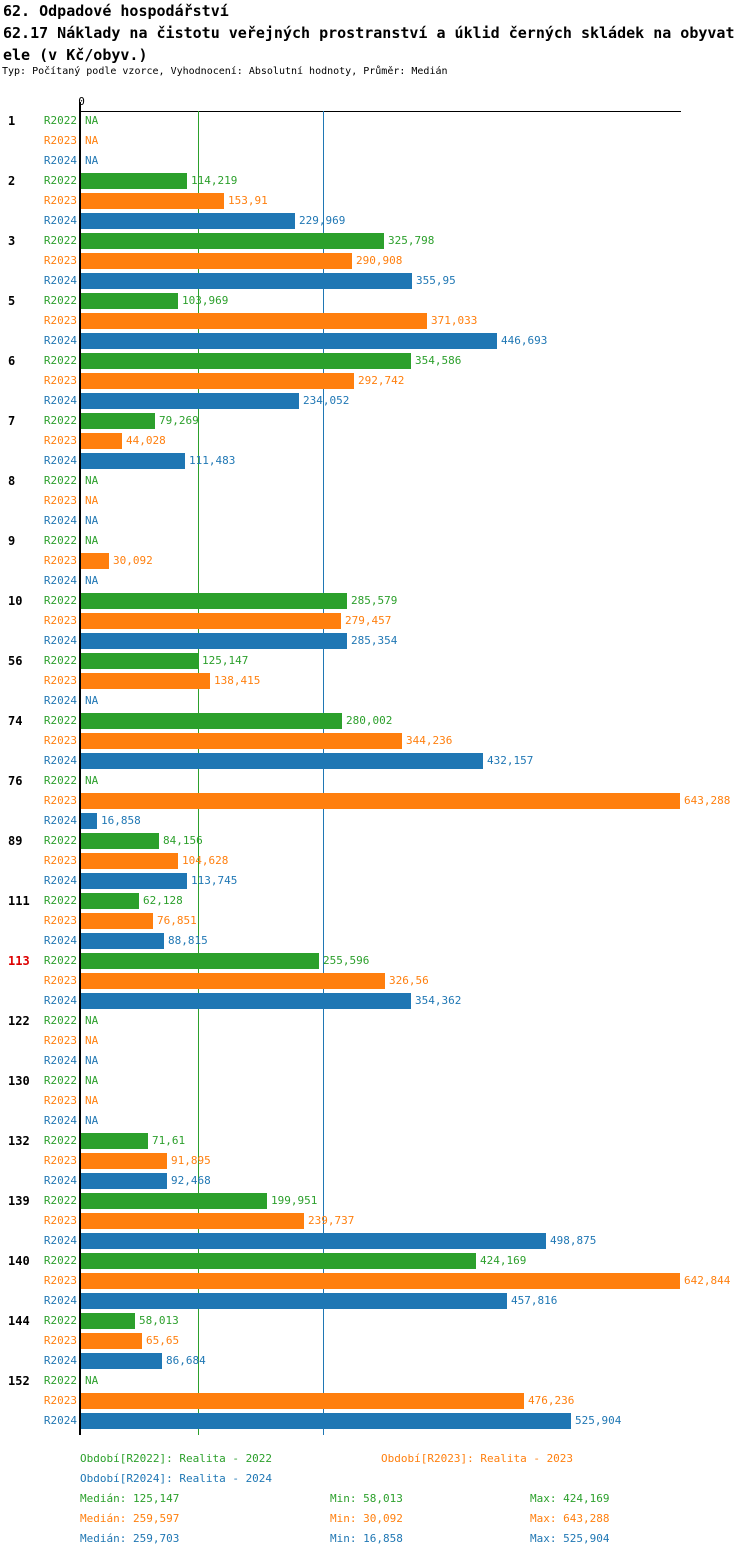 The height and width of the screenshot is (1554, 750). What do you see at coordinates (15, 661) in the screenshot?
I see `group-label: 56` at bounding box center [15, 661].